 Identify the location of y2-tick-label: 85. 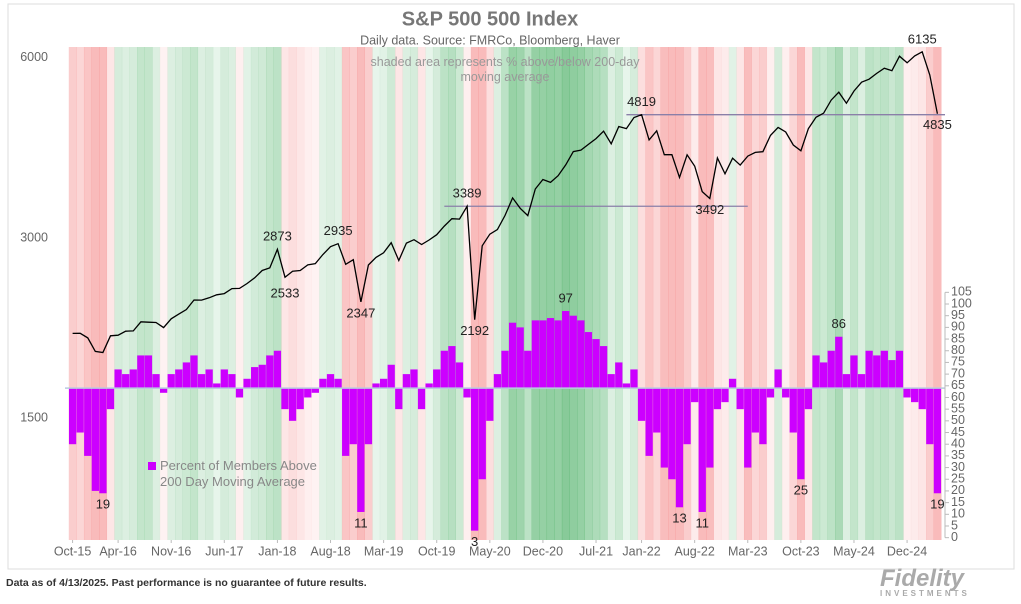
(958, 338).